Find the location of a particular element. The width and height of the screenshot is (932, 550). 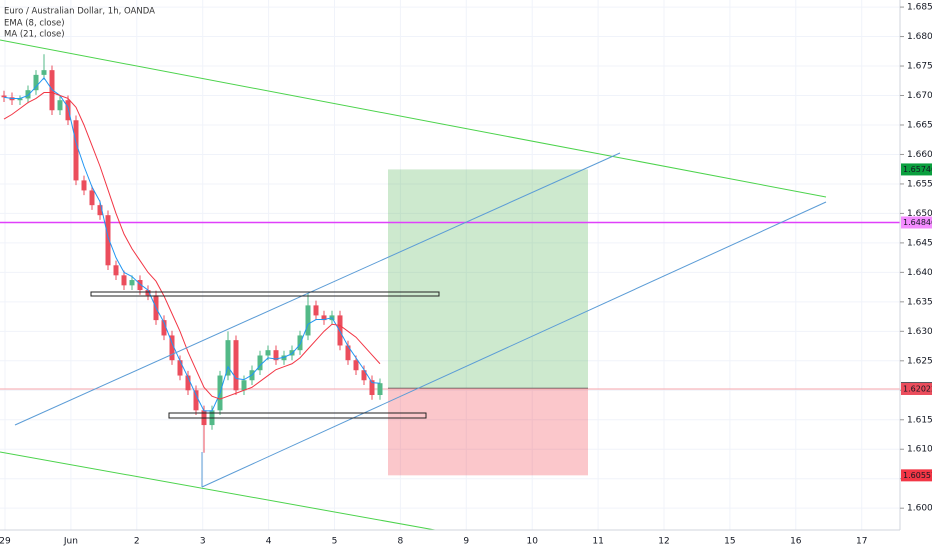

x-tick-label: 3 is located at coordinates (203, 542).